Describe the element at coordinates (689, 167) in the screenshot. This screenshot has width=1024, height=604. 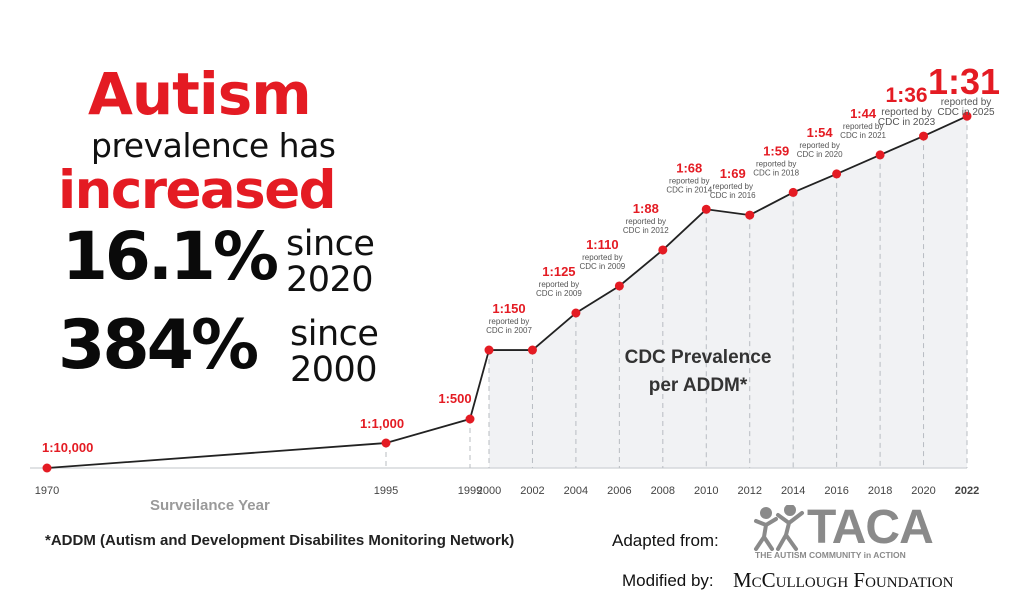
I see `data-label-2010: 1:68` at that location.